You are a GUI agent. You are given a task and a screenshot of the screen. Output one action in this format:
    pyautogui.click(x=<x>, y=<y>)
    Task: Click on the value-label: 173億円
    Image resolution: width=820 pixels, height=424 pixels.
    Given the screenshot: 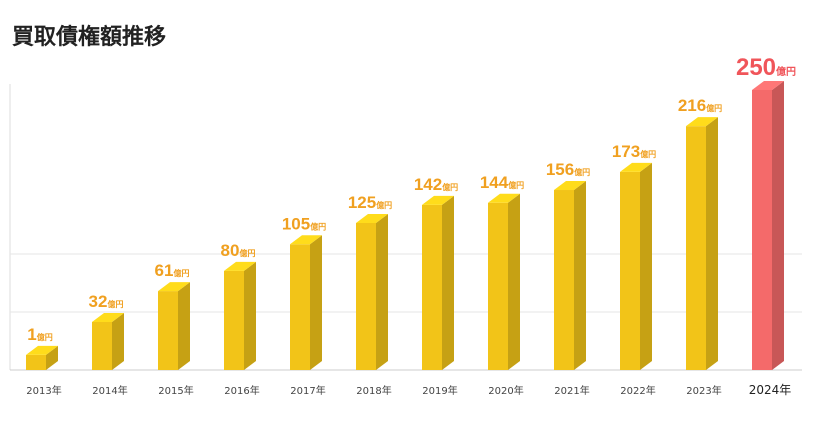 What is the action you would take?
    pyautogui.click(x=634, y=151)
    